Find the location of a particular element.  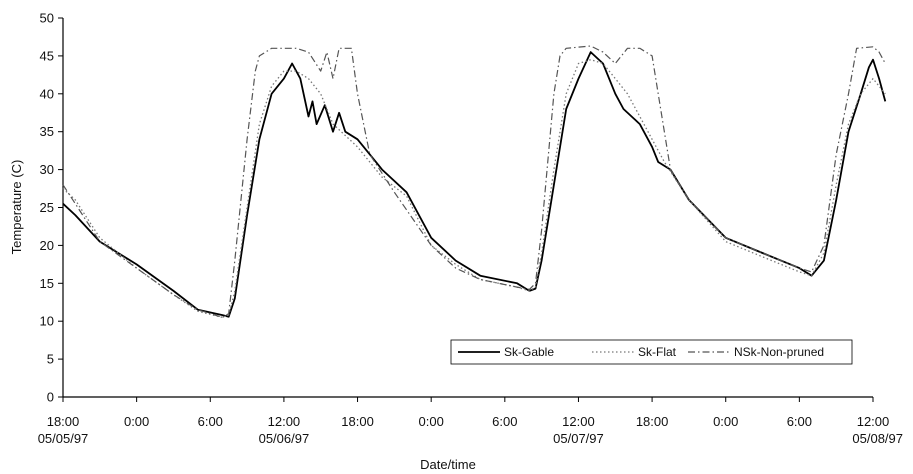

y-tick-label: 15 is located at coordinates (47, 283).